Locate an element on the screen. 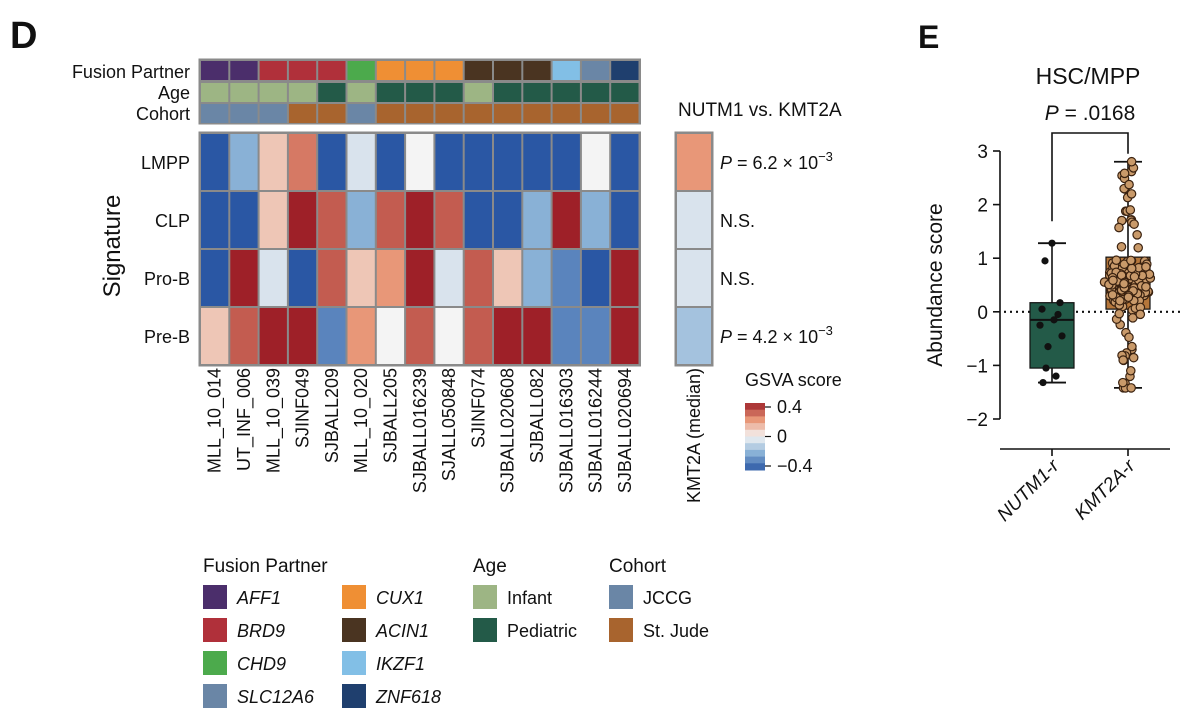 The height and width of the screenshot is (723, 1200). y-tick-label: 0 is located at coordinates (982, 313).